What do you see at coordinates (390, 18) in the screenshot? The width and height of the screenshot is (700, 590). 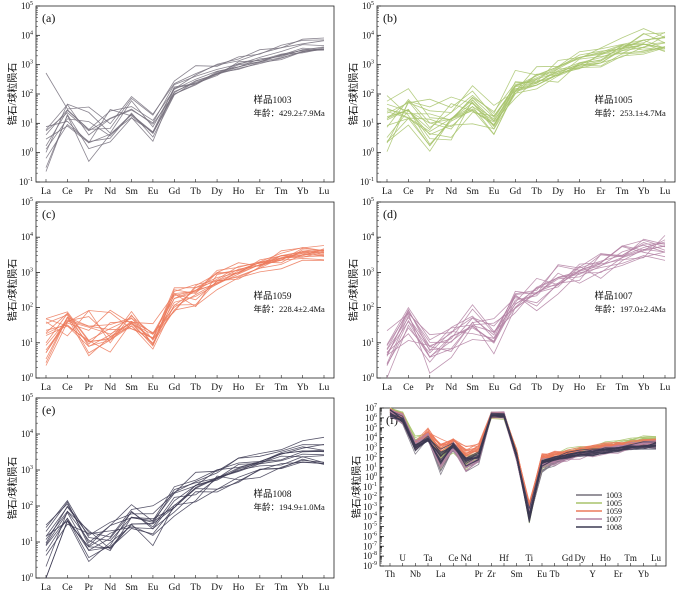 I see `panel-label: (b)` at bounding box center [390, 18].